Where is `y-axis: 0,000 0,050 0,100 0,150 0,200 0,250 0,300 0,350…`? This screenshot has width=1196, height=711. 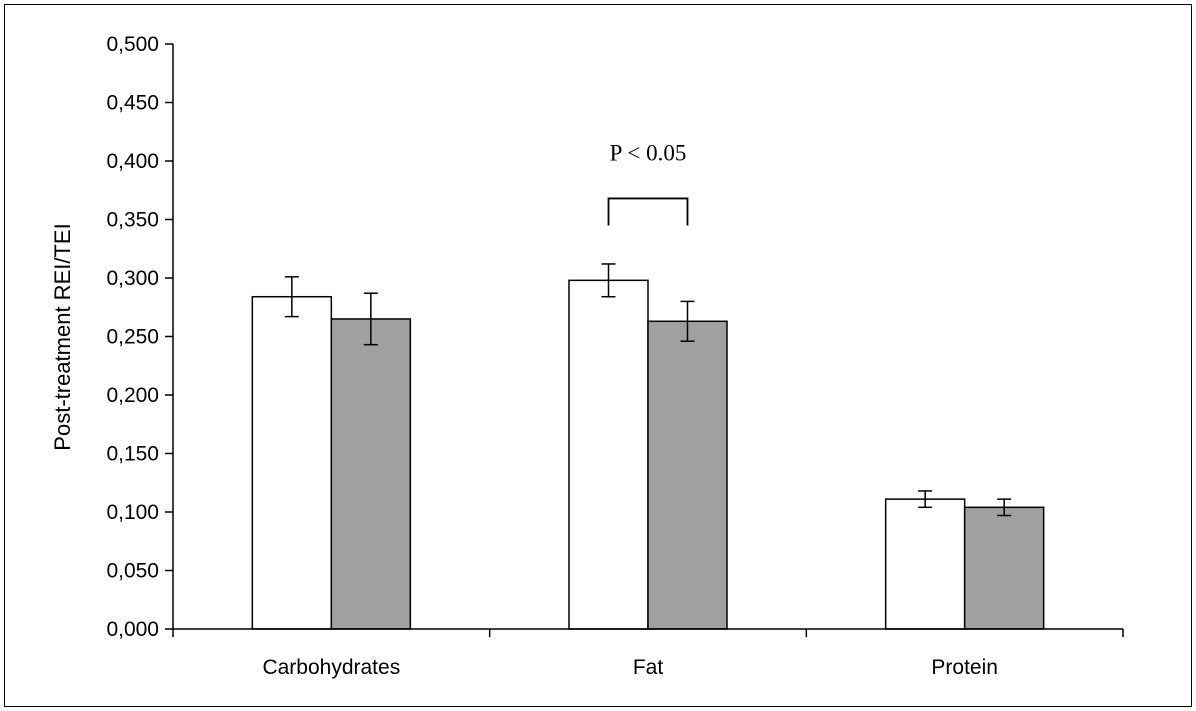 y-axis: 0,000 0,050 0,100 0,150 0,200 0,250 0,300 0,350… is located at coordinates (140, 337).